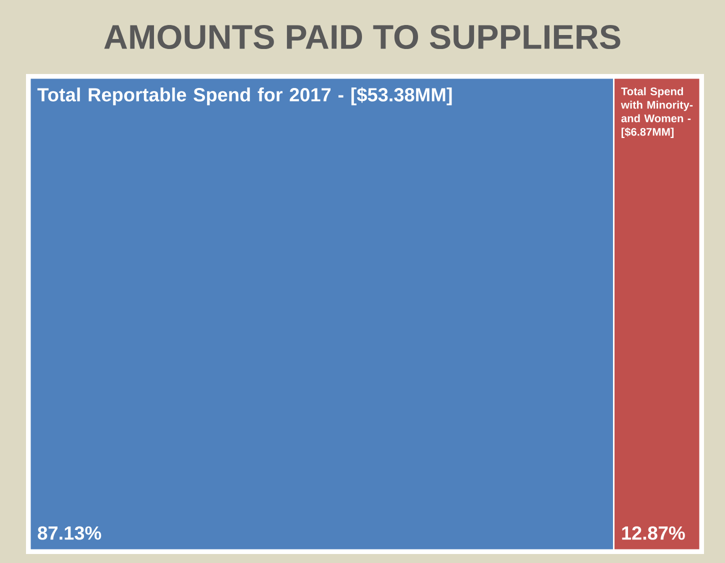  Describe the element at coordinates (70, 533) in the screenshot. I see `data-label: 87.13%` at that location.